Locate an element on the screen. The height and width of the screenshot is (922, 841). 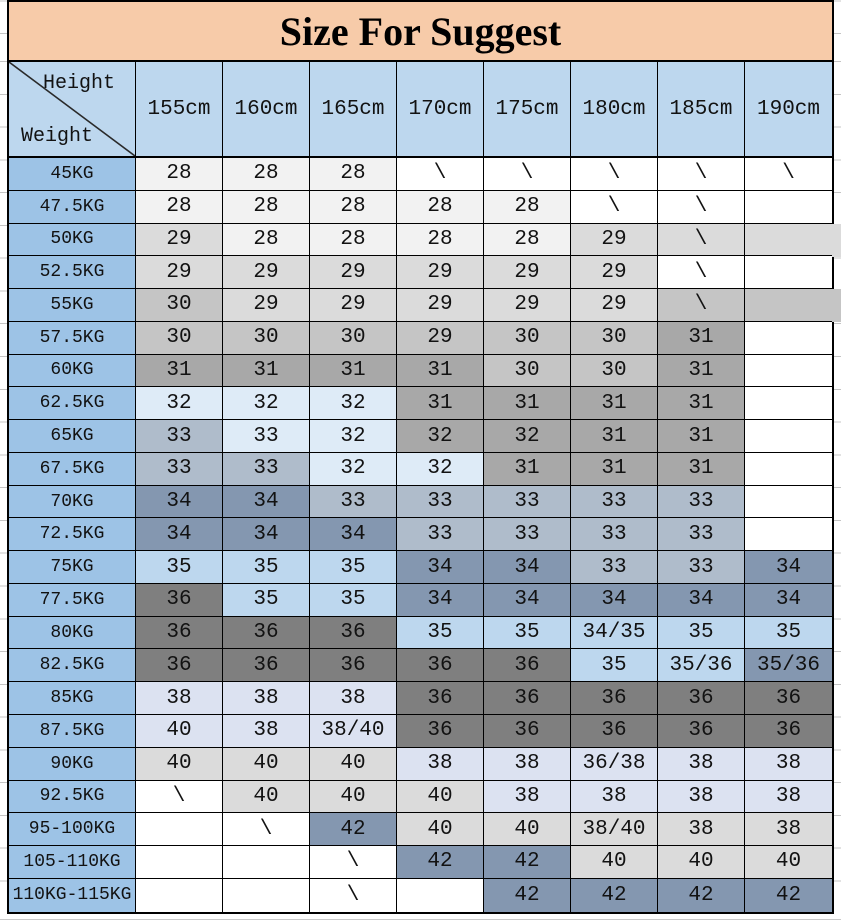
table-row: 47.5KG 28 28 28 28 28 \ \ is located at coordinates (420, 207).